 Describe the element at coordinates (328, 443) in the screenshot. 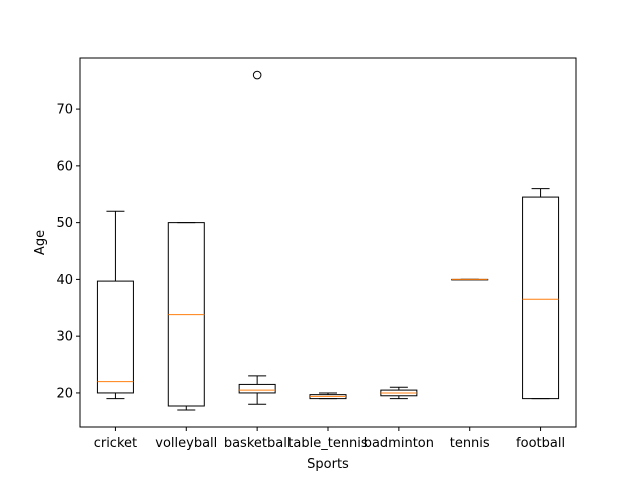

I see `x-tick-label-table_tennis: table_tennis` at that location.